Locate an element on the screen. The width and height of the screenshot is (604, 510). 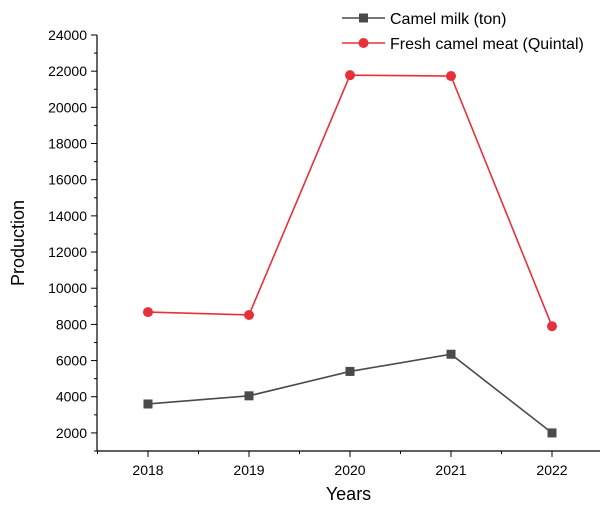
x-tick-label: 2019 is located at coordinates (248, 470).